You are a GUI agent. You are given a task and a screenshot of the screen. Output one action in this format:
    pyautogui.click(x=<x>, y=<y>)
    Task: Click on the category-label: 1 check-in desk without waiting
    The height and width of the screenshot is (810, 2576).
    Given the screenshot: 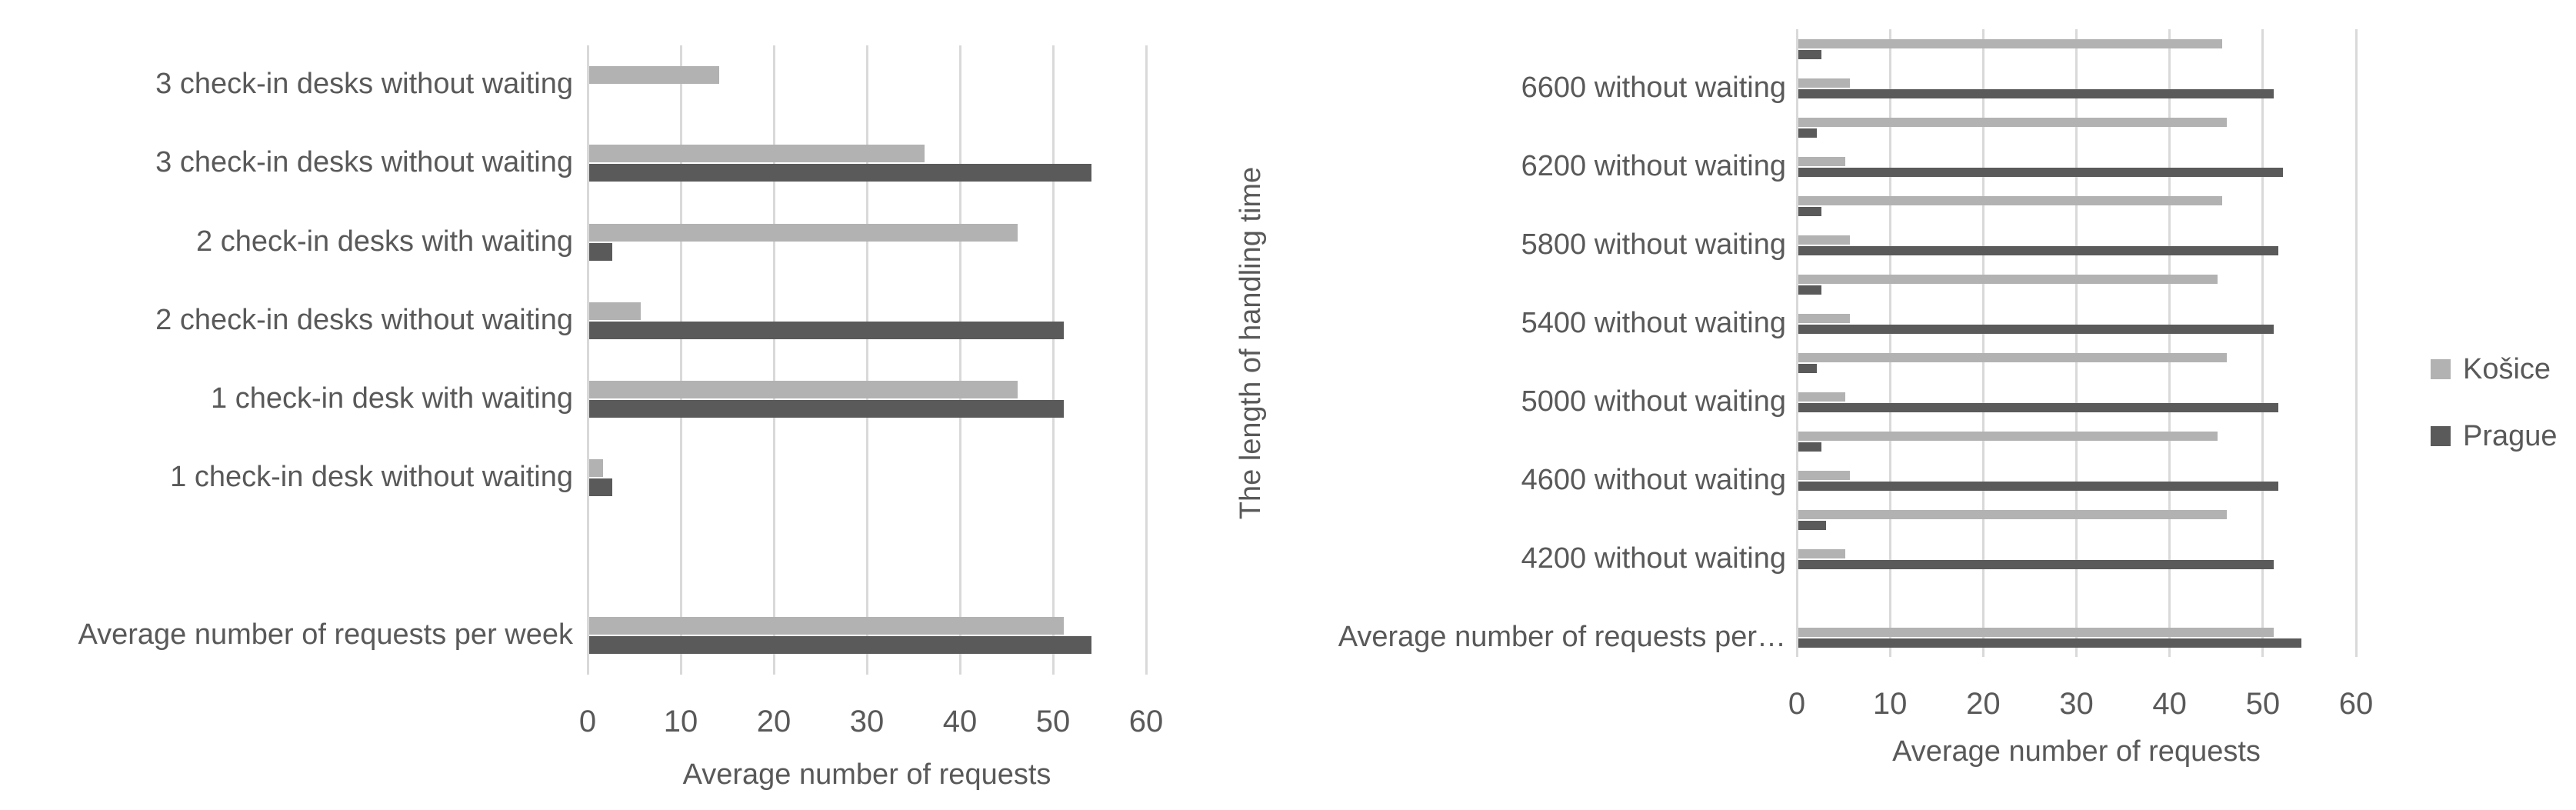 What is the action you would take?
    pyautogui.click(x=371, y=477)
    